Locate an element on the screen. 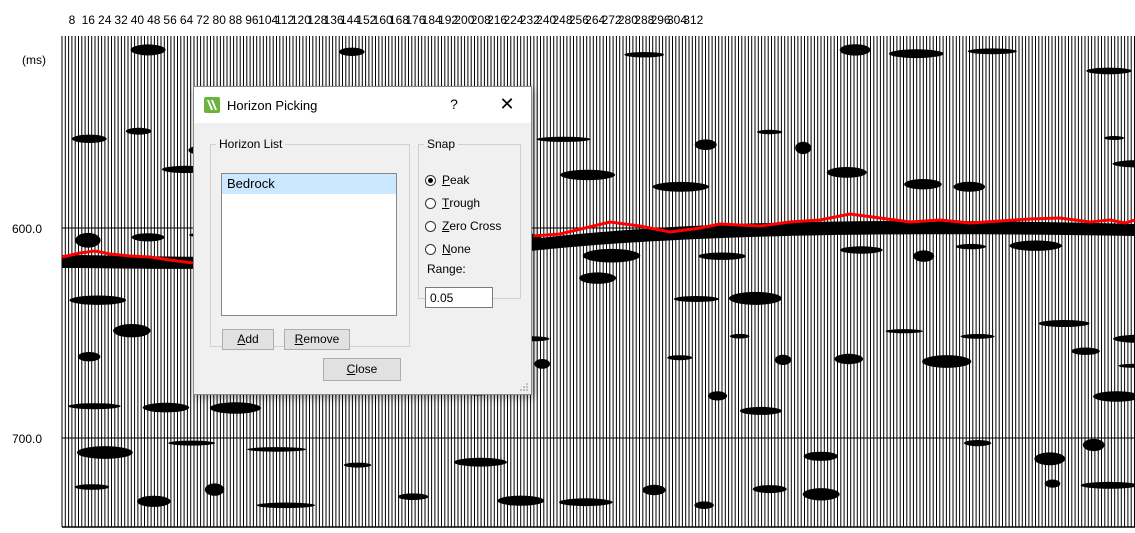  add-button-label: dd is located at coordinates (252, 339).